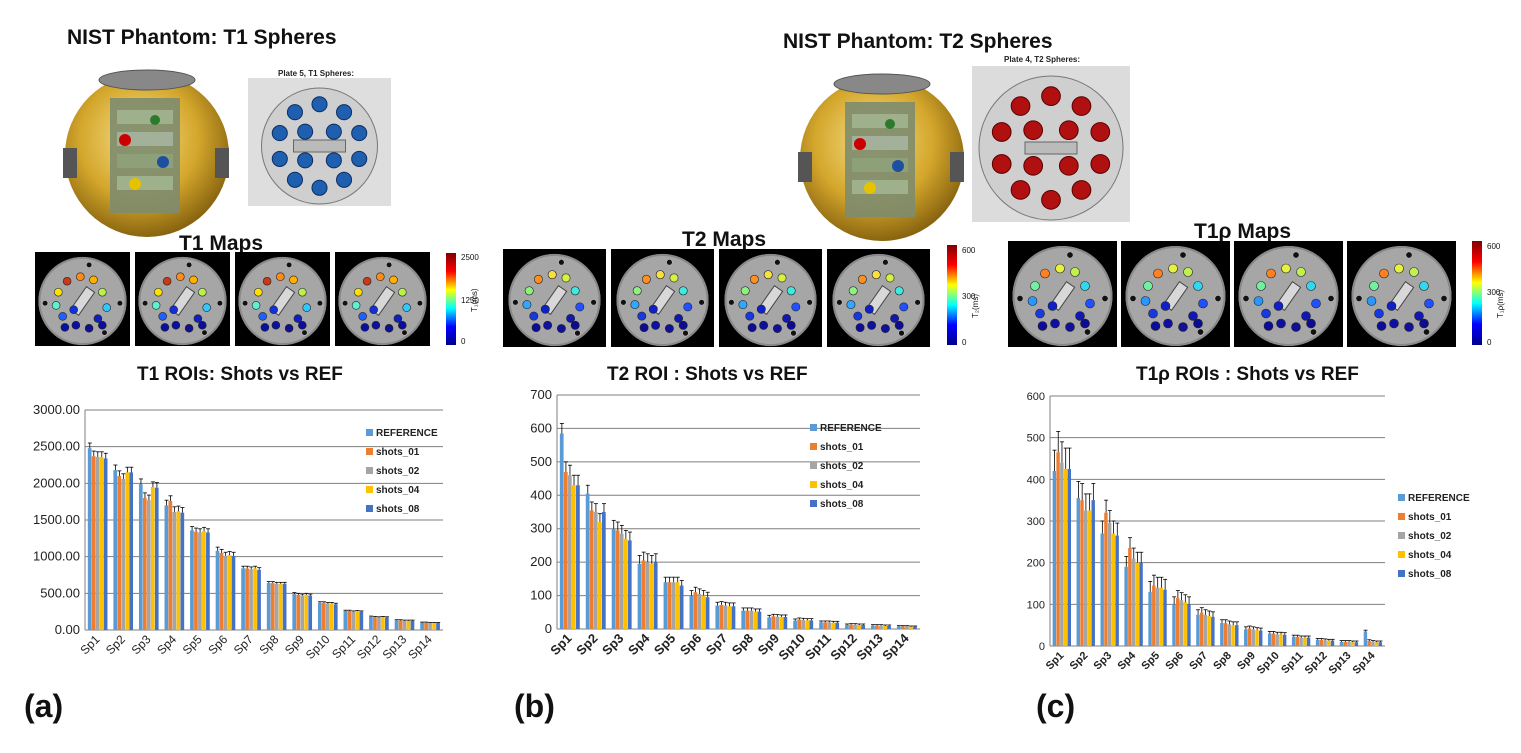 The height and width of the screenshot is (753, 1521). What do you see at coordinates (541, 494) in the screenshot?
I see `y-tick-label: 400` at bounding box center [541, 494].